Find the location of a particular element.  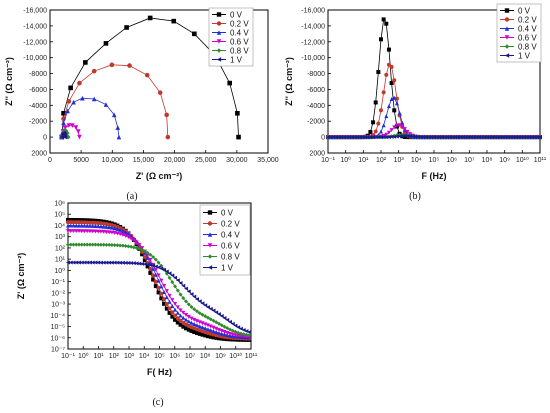

y-tick-label: 10⁻² is located at coordinates (58, 293).